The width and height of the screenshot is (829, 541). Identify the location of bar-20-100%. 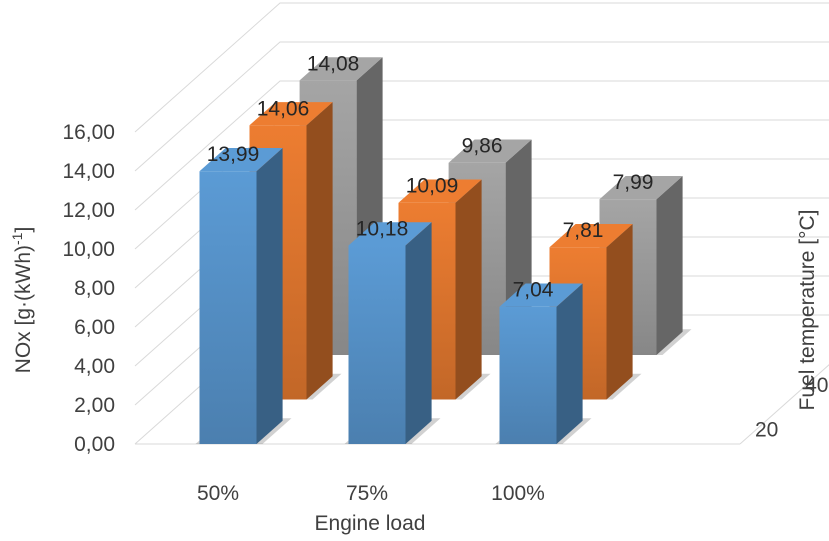
(543, 363).